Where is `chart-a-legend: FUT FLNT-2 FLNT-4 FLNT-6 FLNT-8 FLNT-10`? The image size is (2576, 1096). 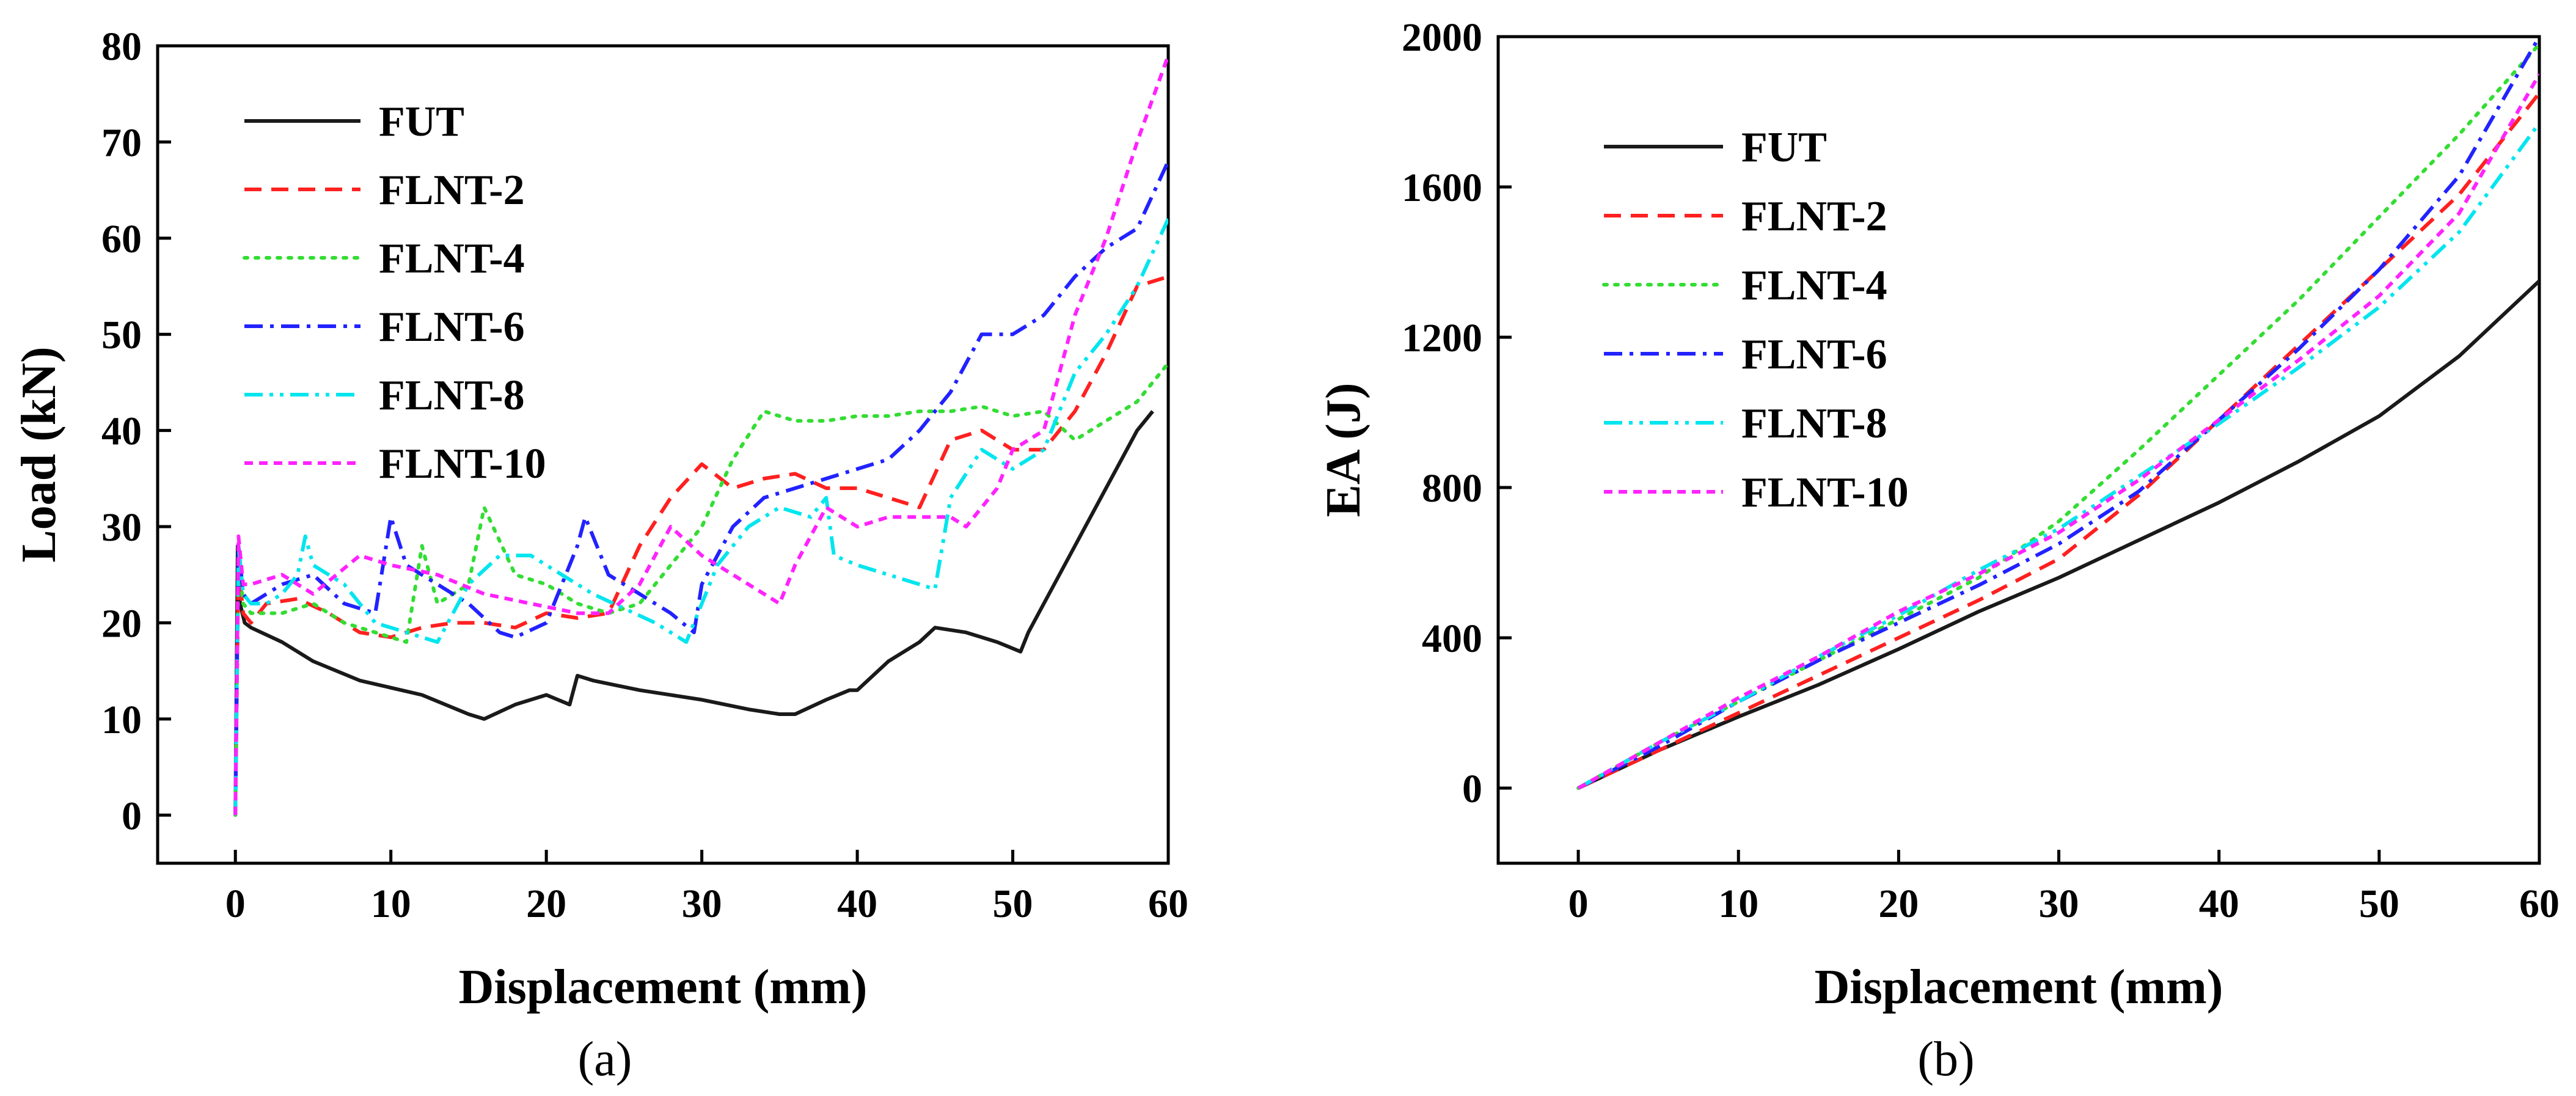
chart-a-legend: FUT FLNT-2 FLNT-4 FLNT-6 FLNT-8 FLNT-10 is located at coordinates (394, 293).